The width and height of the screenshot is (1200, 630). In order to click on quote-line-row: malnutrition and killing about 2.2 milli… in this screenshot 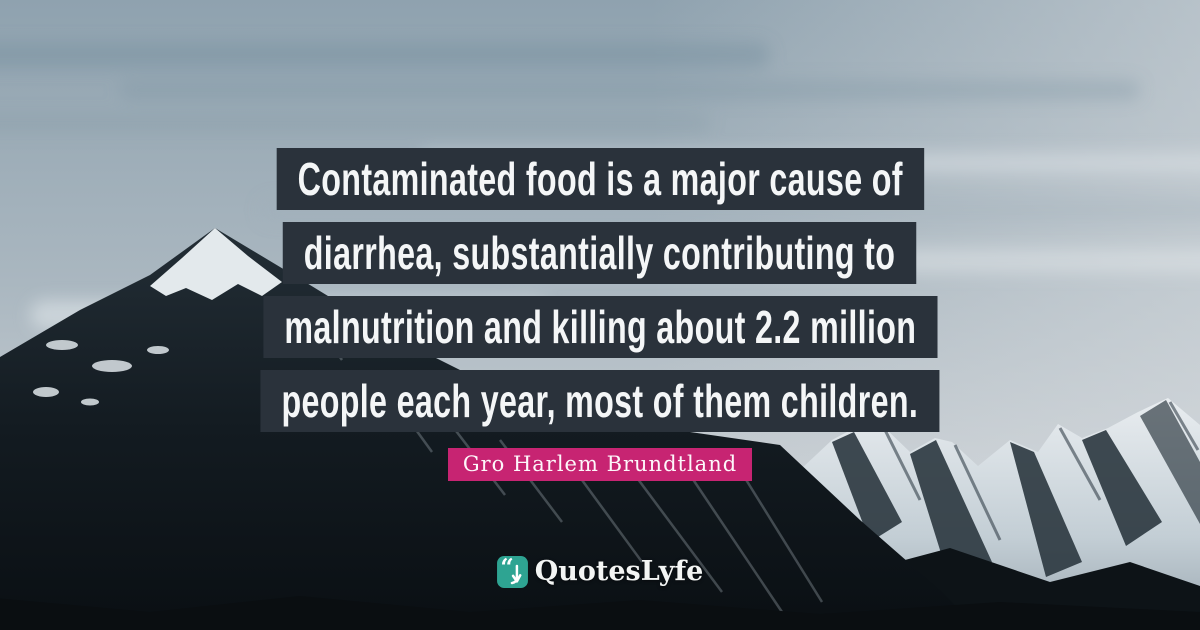, I will do `click(600, 327)`.